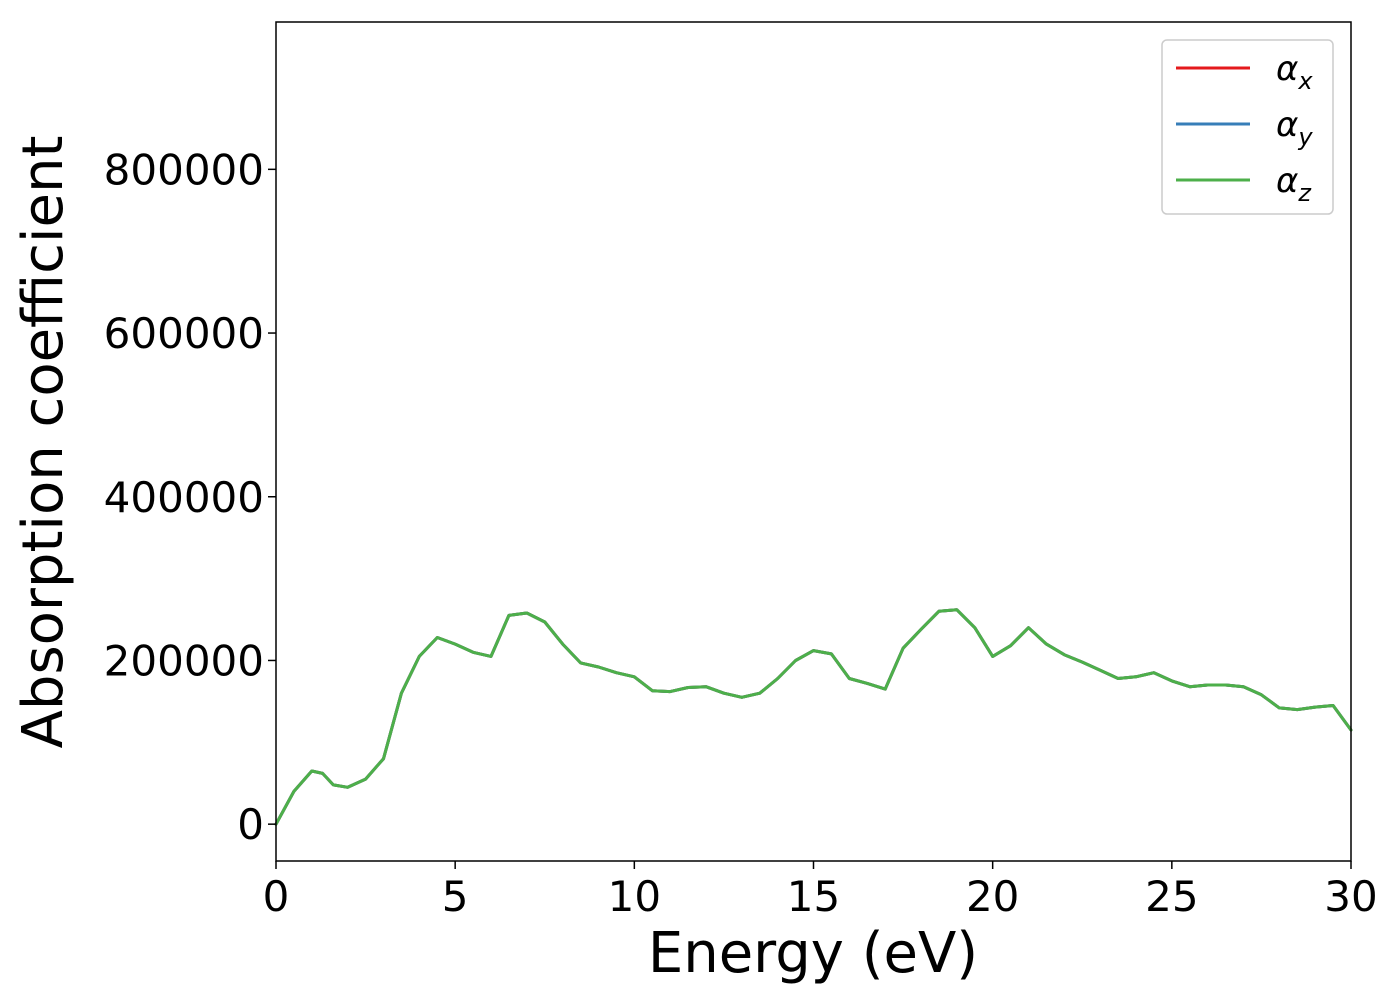 The width and height of the screenshot is (1400, 1000). I want to click on legend-box, so click(1247, 127).